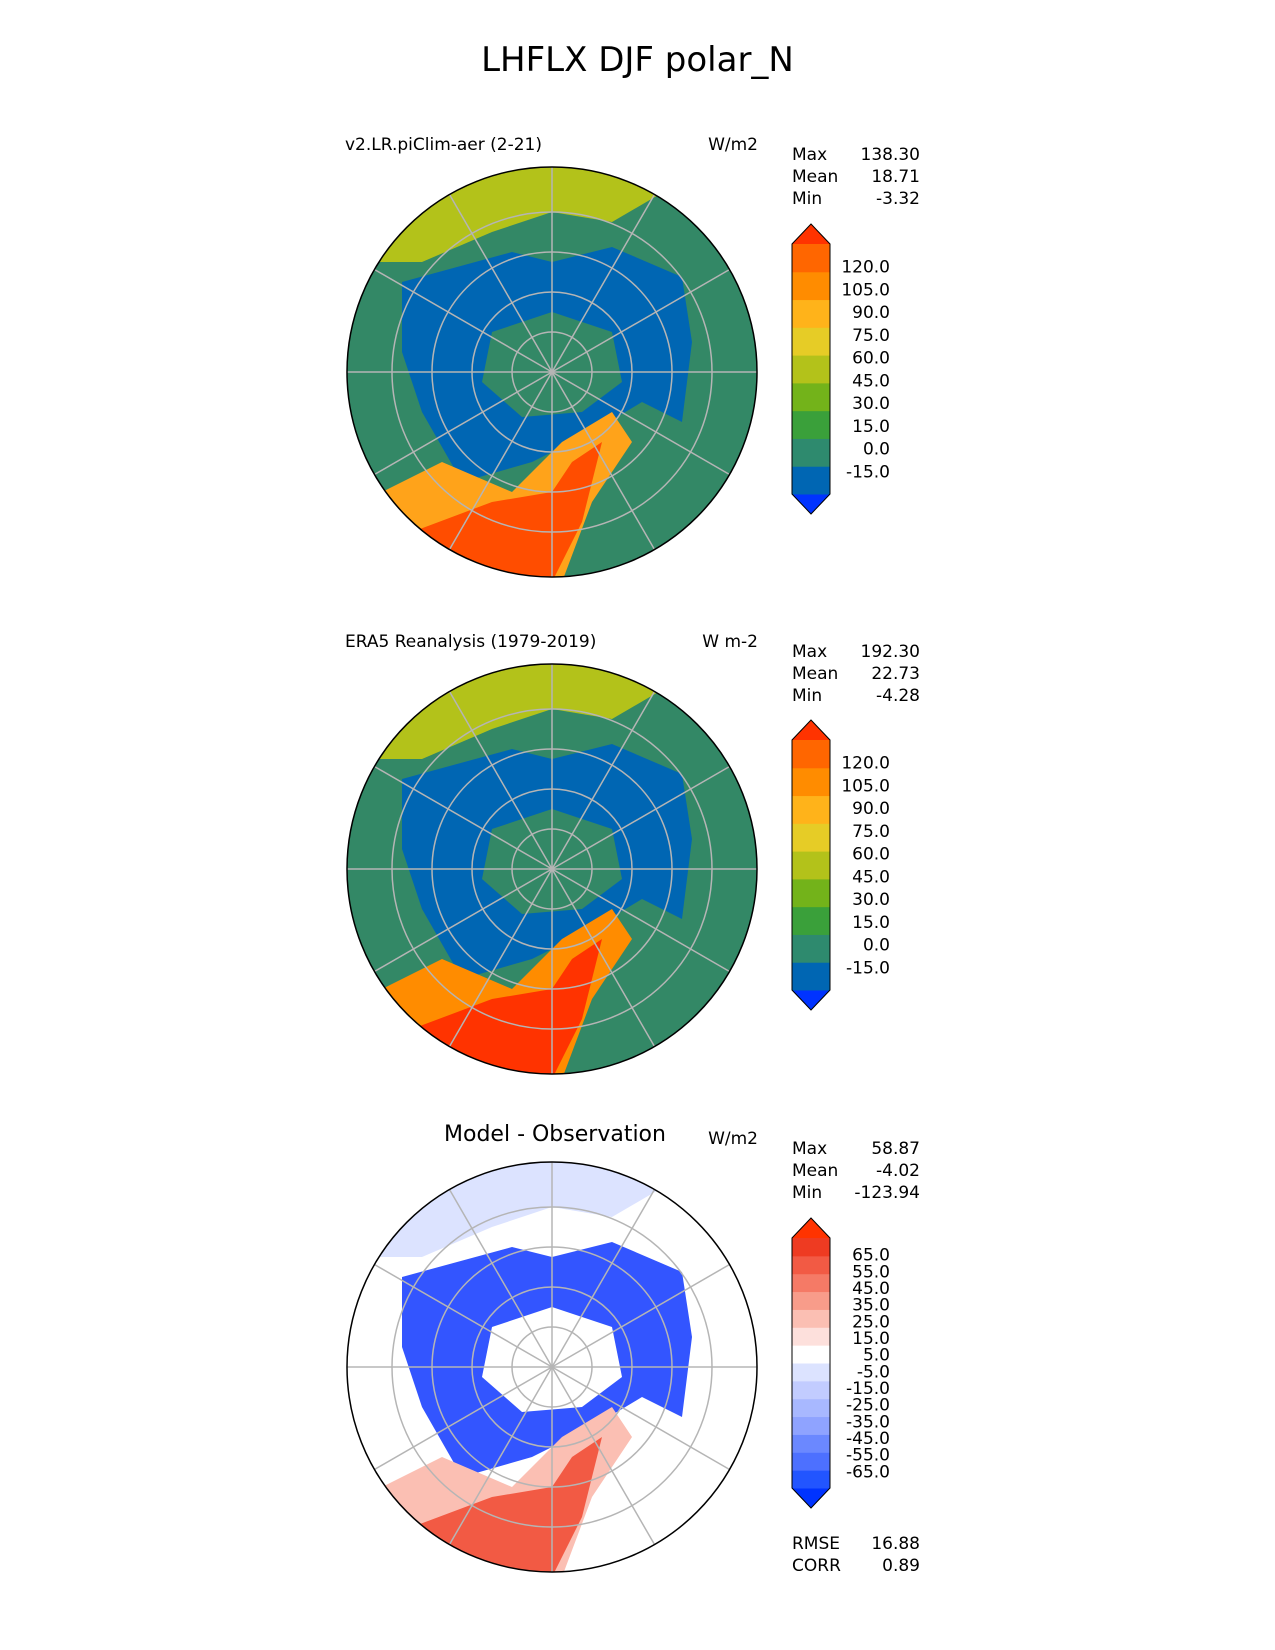 The image size is (1275, 1650). I want to click on colorbar-tick-label: -5.0, so click(873, 1372).